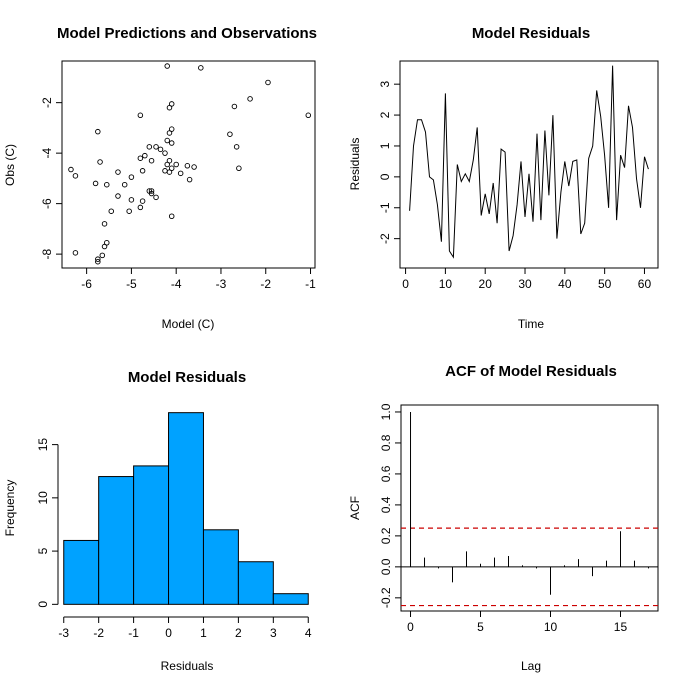  What do you see at coordinates (168, 633) in the screenshot?
I see `histogram-x-tick-label: 0` at bounding box center [168, 633].